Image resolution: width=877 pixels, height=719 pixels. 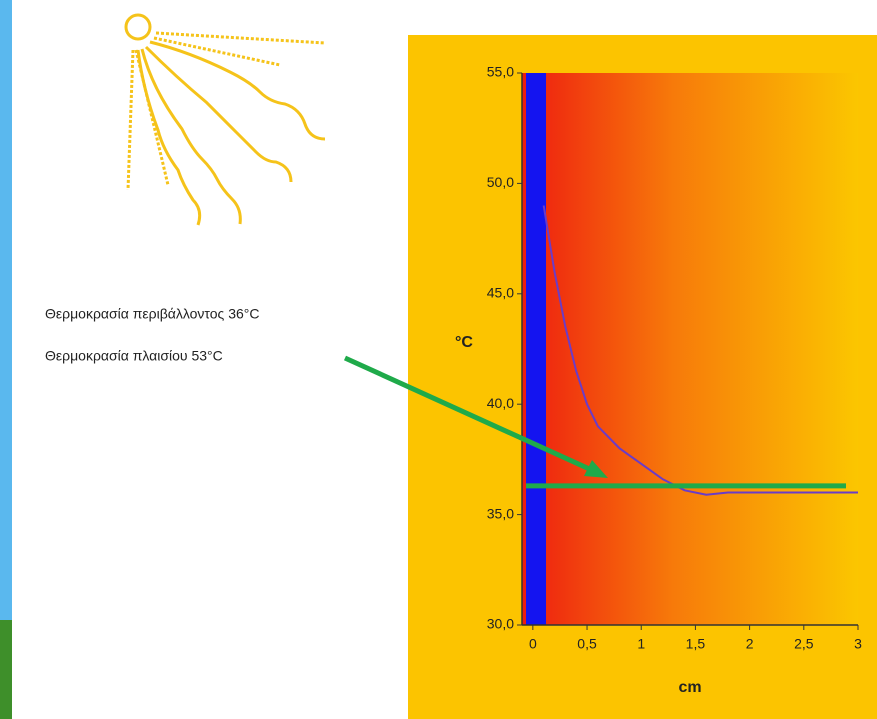 What do you see at coordinates (533, 644) in the screenshot?
I see `x-tick-label: 0` at bounding box center [533, 644].